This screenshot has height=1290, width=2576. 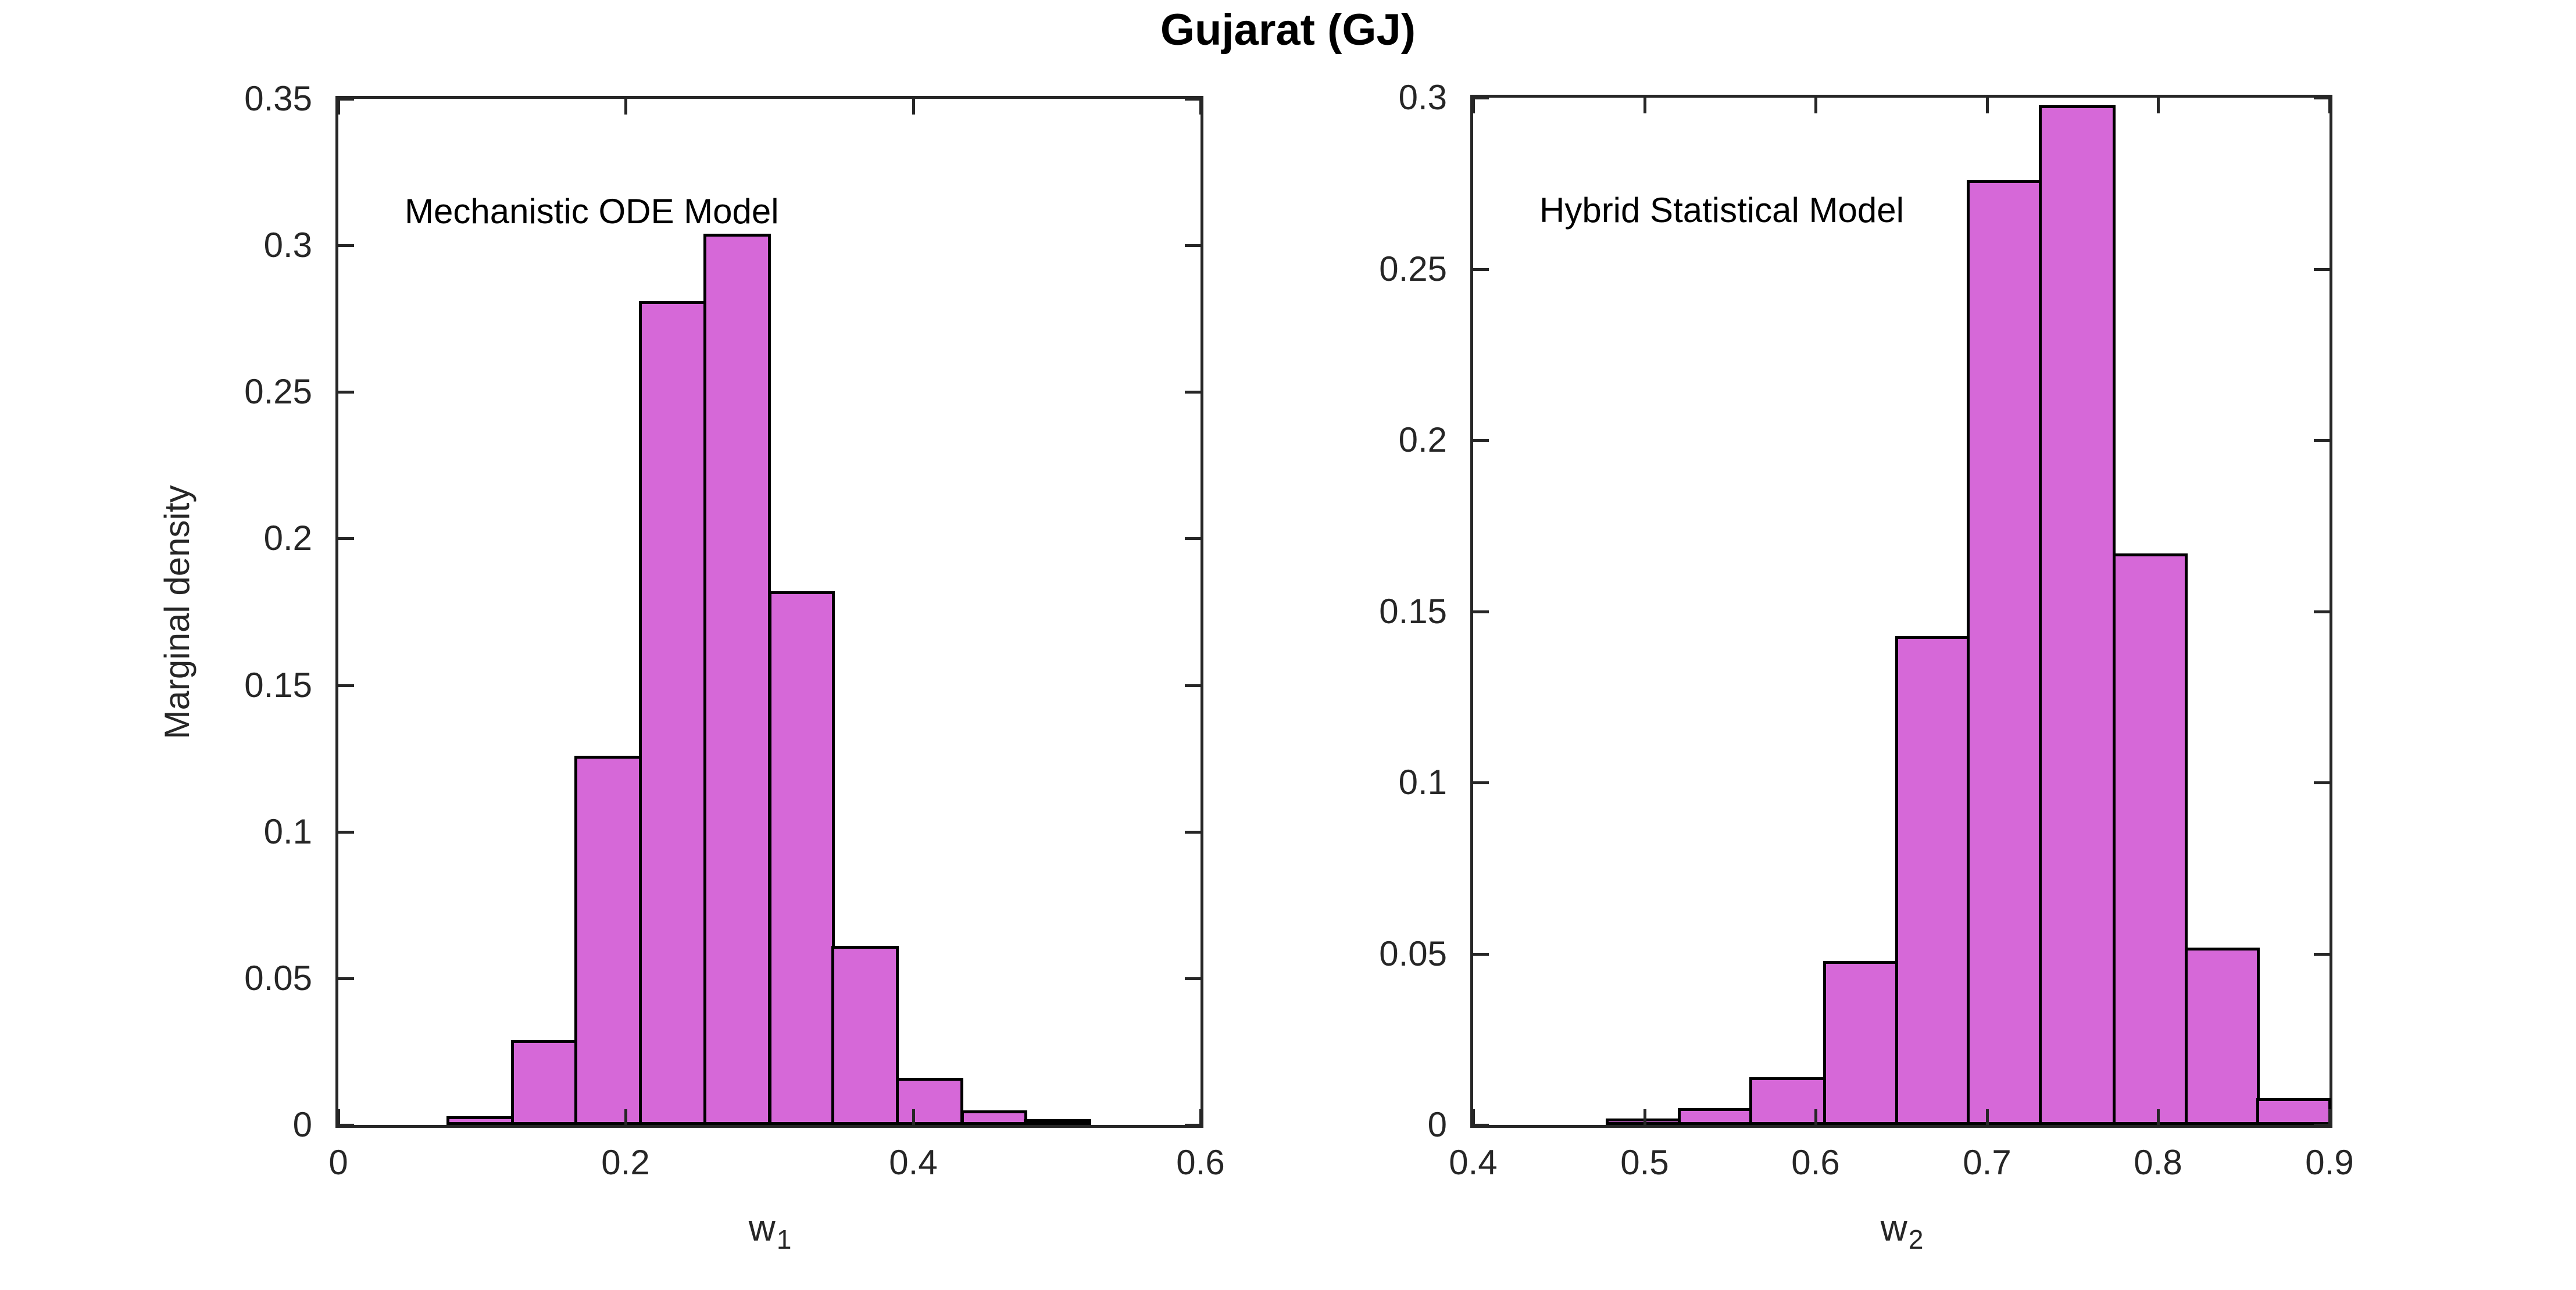 What do you see at coordinates (1916, 1239) in the screenshot?
I see `x-axis-label-subscript: 2` at bounding box center [1916, 1239].